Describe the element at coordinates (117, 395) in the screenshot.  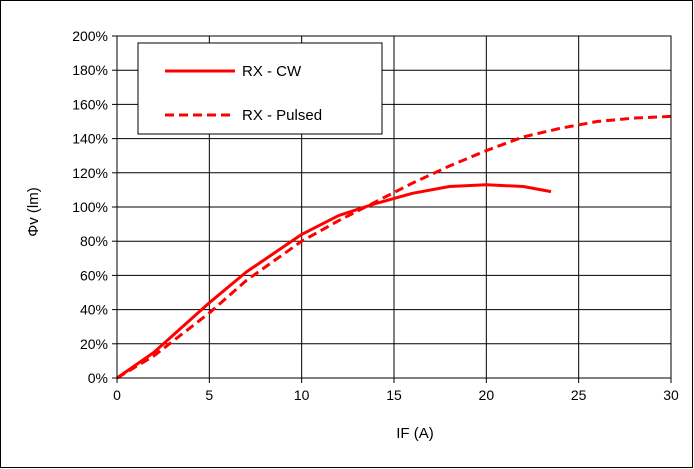
I see `x-tick-label: 0` at that location.